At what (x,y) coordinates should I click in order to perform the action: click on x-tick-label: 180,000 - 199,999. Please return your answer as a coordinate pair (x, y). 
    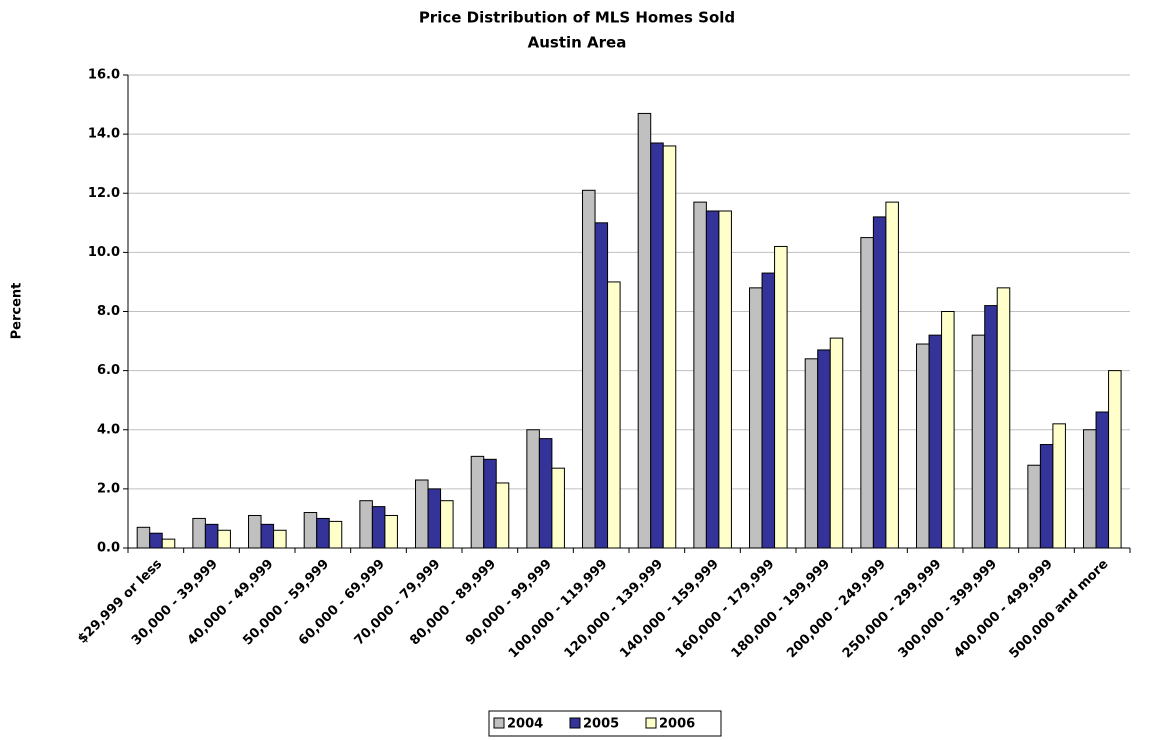
    Looking at the image, I should click on (781, 609).